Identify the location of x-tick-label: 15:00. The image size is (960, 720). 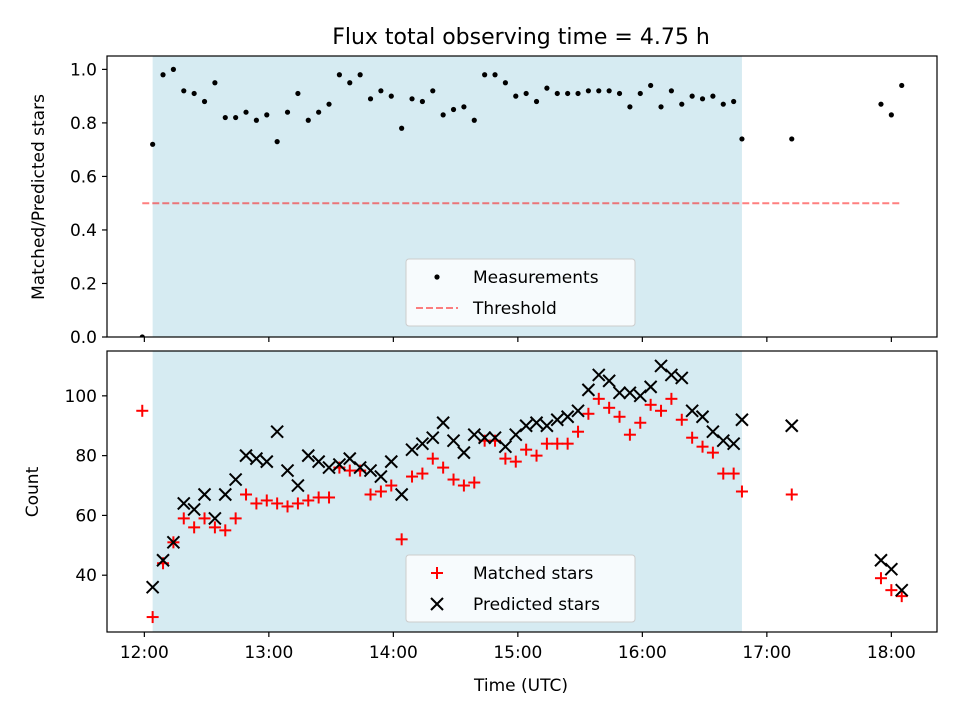
(517, 653).